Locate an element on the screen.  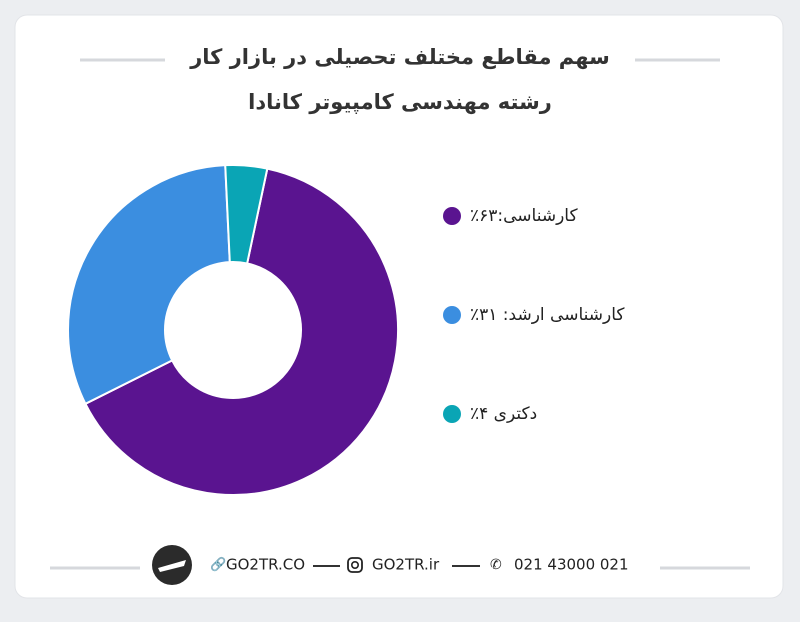
footer-instagram: GO2TR.ir is located at coordinates (406, 565).